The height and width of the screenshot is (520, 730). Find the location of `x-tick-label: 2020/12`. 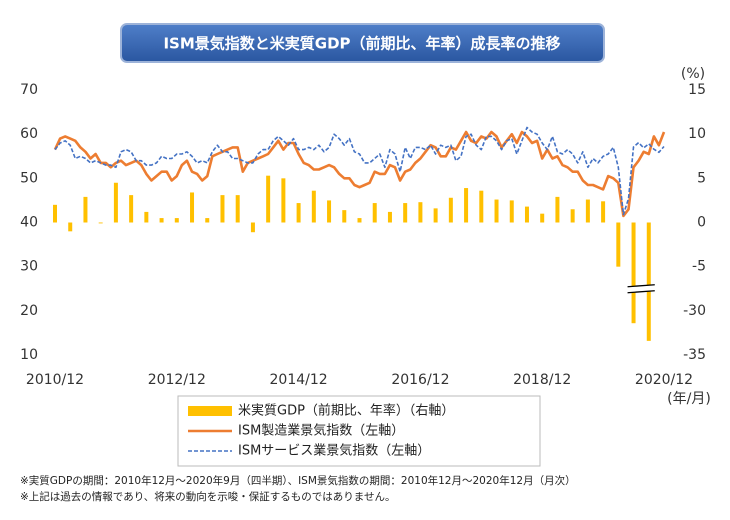

x-tick-label: 2020/12 is located at coordinates (664, 380).